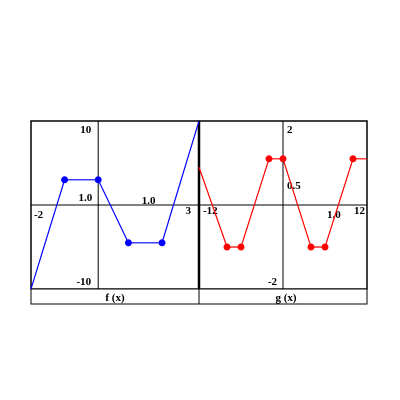 The width and height of the screenshot is (400, 400). I want to click on y-tick-mid: 1.0, so click(85, 198).